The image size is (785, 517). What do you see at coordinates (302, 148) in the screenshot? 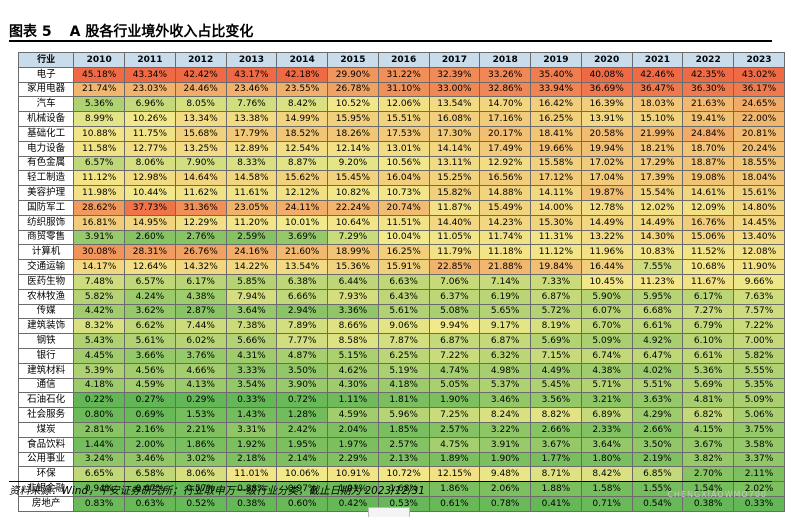
I see `value-cell: 12.54%` at bounding box center [302, 148].